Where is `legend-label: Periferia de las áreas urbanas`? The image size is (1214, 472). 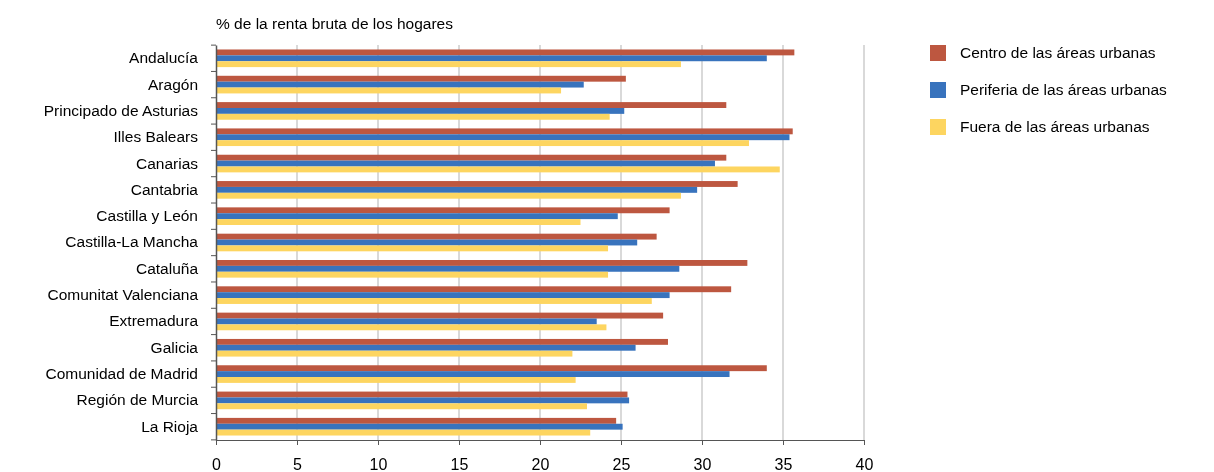 legend-label: Periferia de las áreas urbanas is located at coordinates (1064, 89).